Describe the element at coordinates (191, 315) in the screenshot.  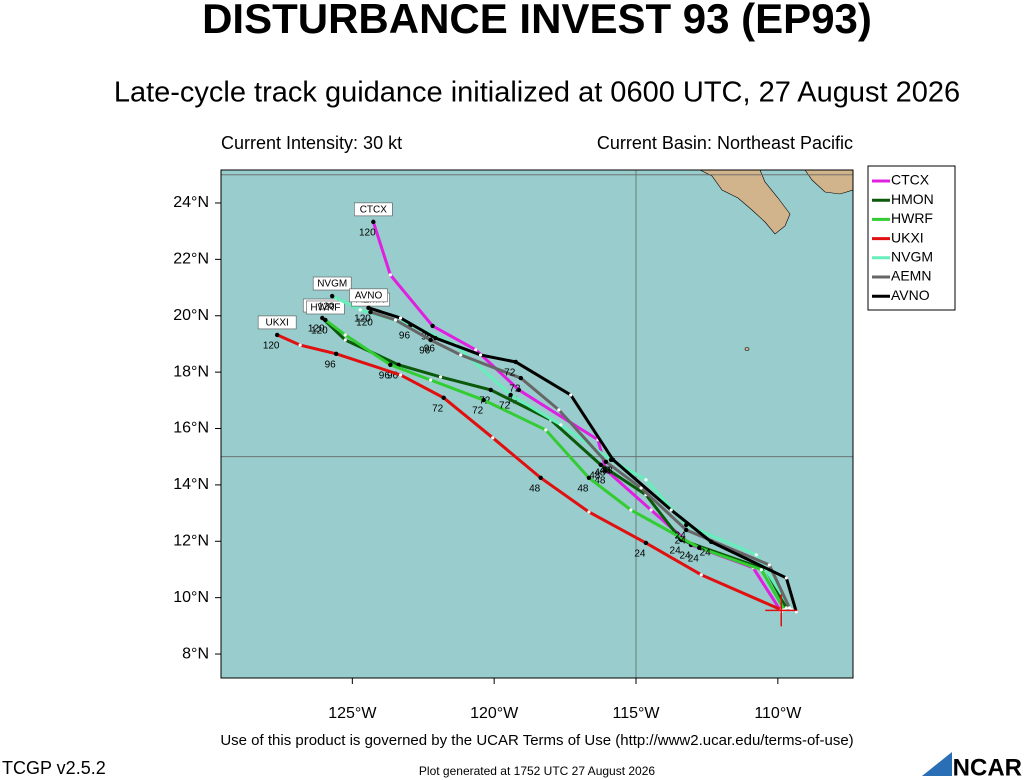
I see `y-tick-label: 20°N` at that location.